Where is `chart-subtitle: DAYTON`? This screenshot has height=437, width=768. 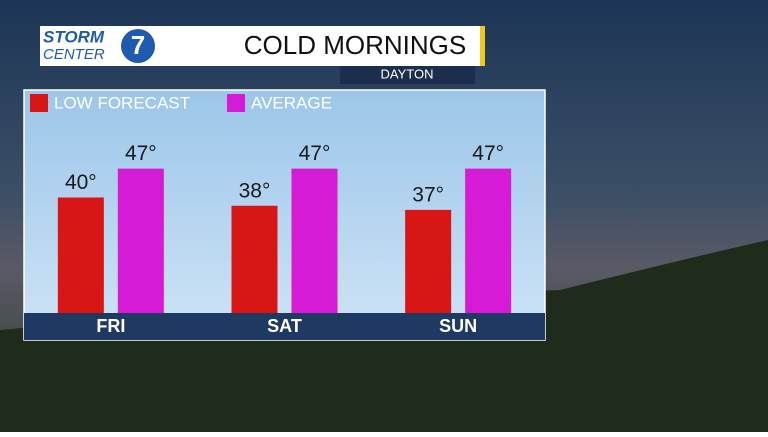 chart-subtitle: DAYTON is located at coordinates (407, 73).